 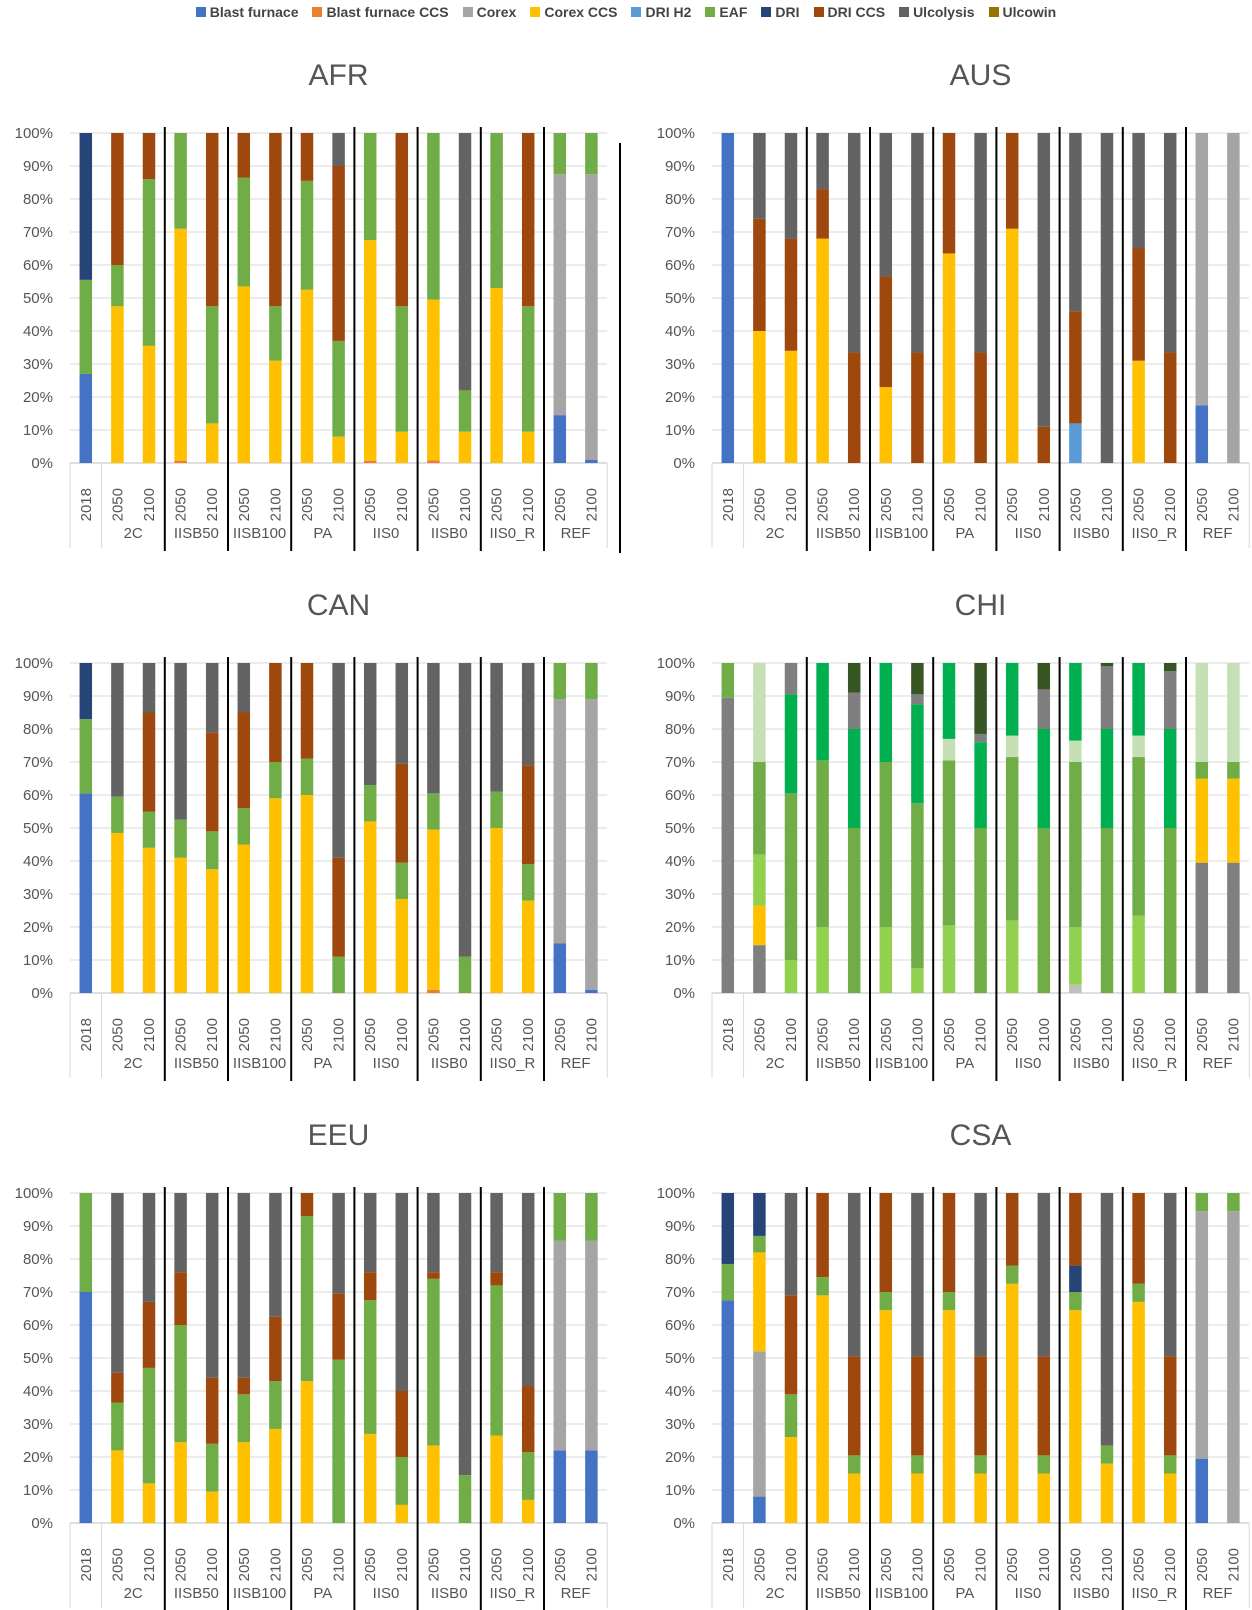 What do you see at coordinates (849, 12) in the screenshot?
I see `legend-item: DRI CCS` at bounding box center [849, 12].